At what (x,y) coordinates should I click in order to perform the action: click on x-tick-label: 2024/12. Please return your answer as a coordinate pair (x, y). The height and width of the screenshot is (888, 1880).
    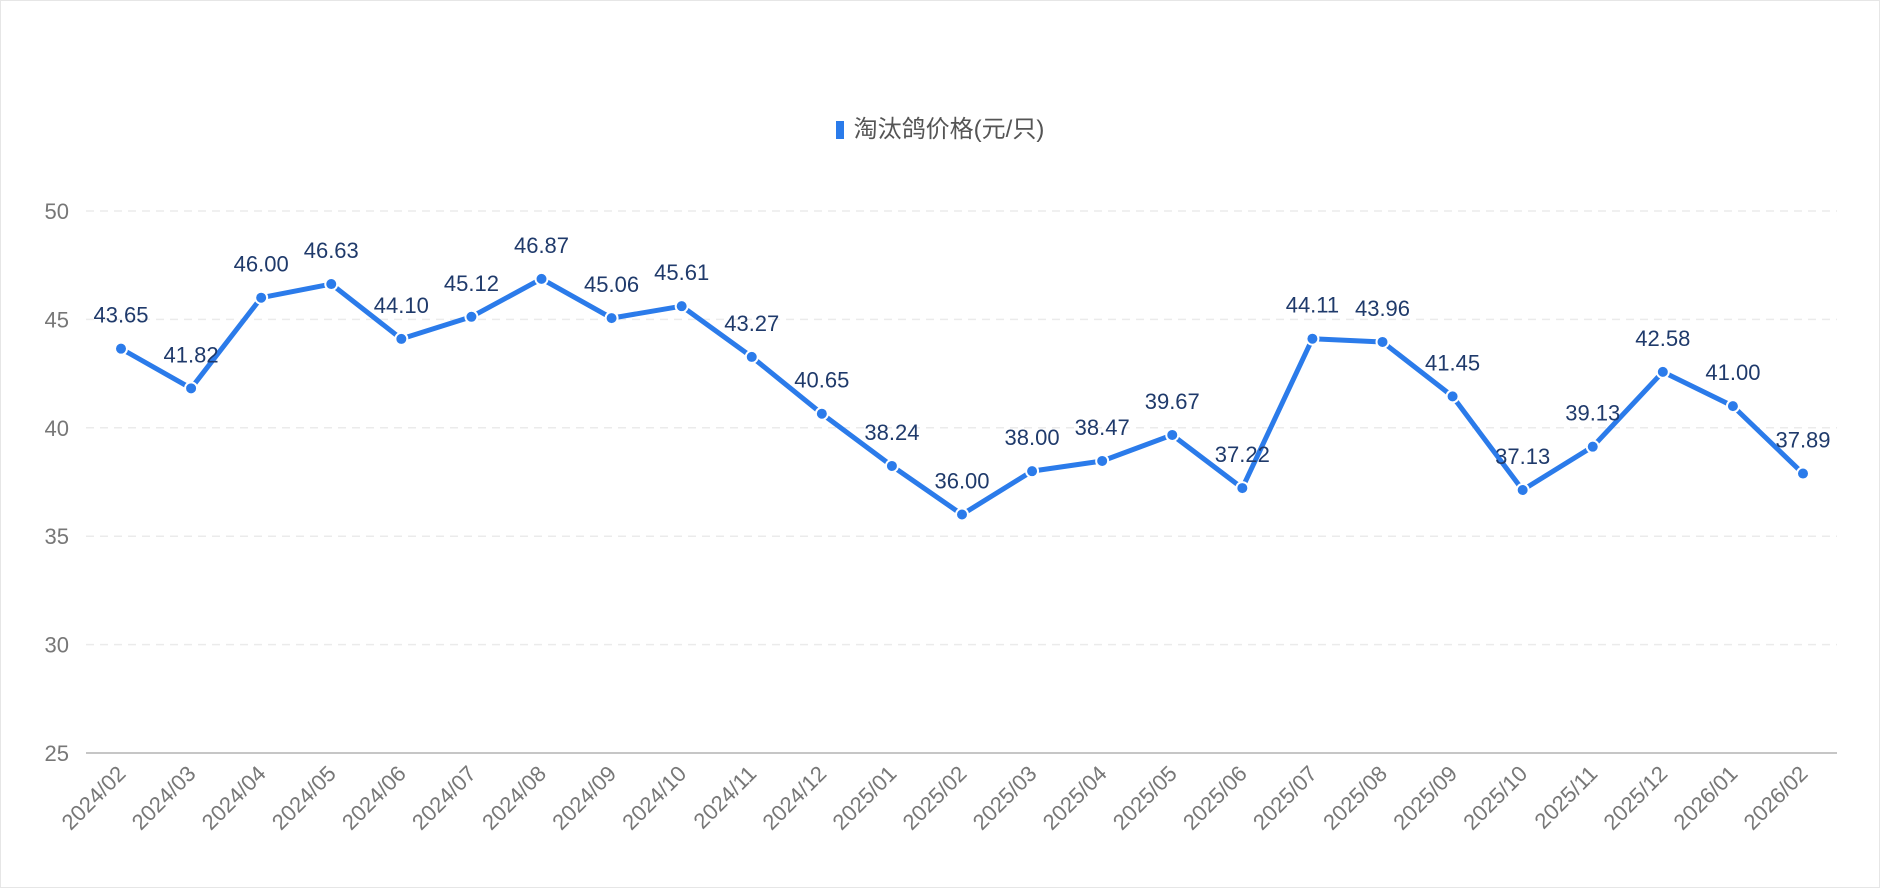
    Looking at the image, I should click on (794, 798).